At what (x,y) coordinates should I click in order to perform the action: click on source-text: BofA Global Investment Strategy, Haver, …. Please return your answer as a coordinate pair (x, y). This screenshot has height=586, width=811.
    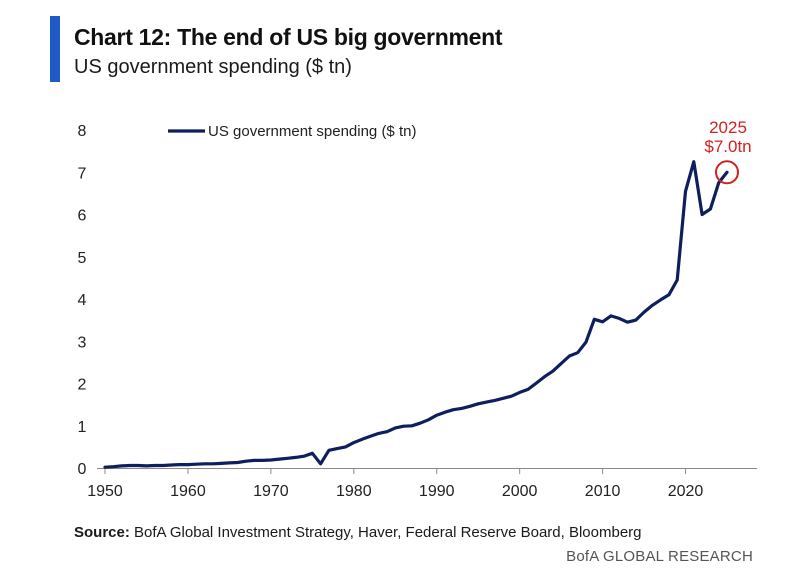
    Looking at the image, I should click on (388, 532).